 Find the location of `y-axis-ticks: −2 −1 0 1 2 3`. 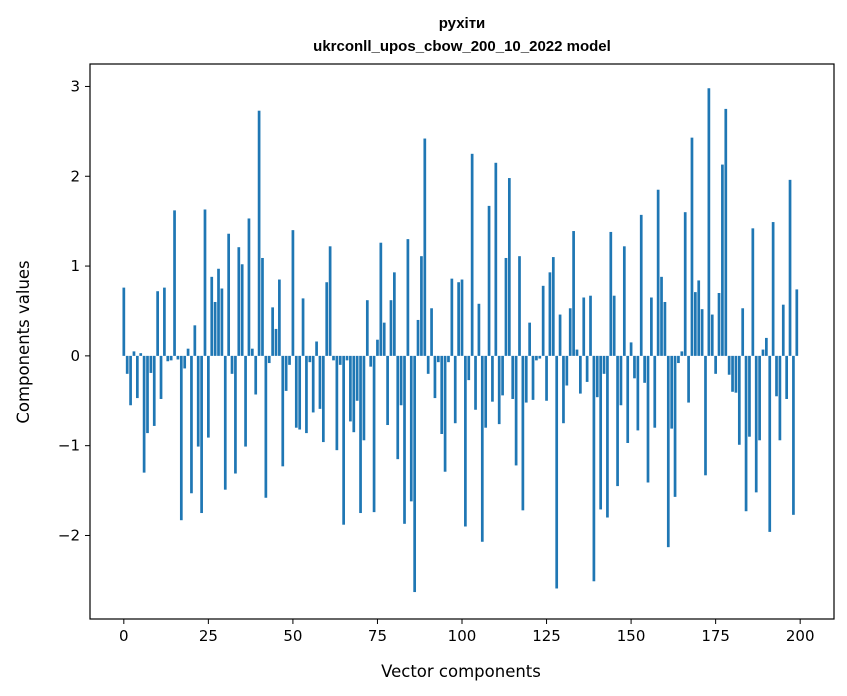

y-axis-ticks: −2 −1 0 1 2 3 is located at coordinates (74, 310).